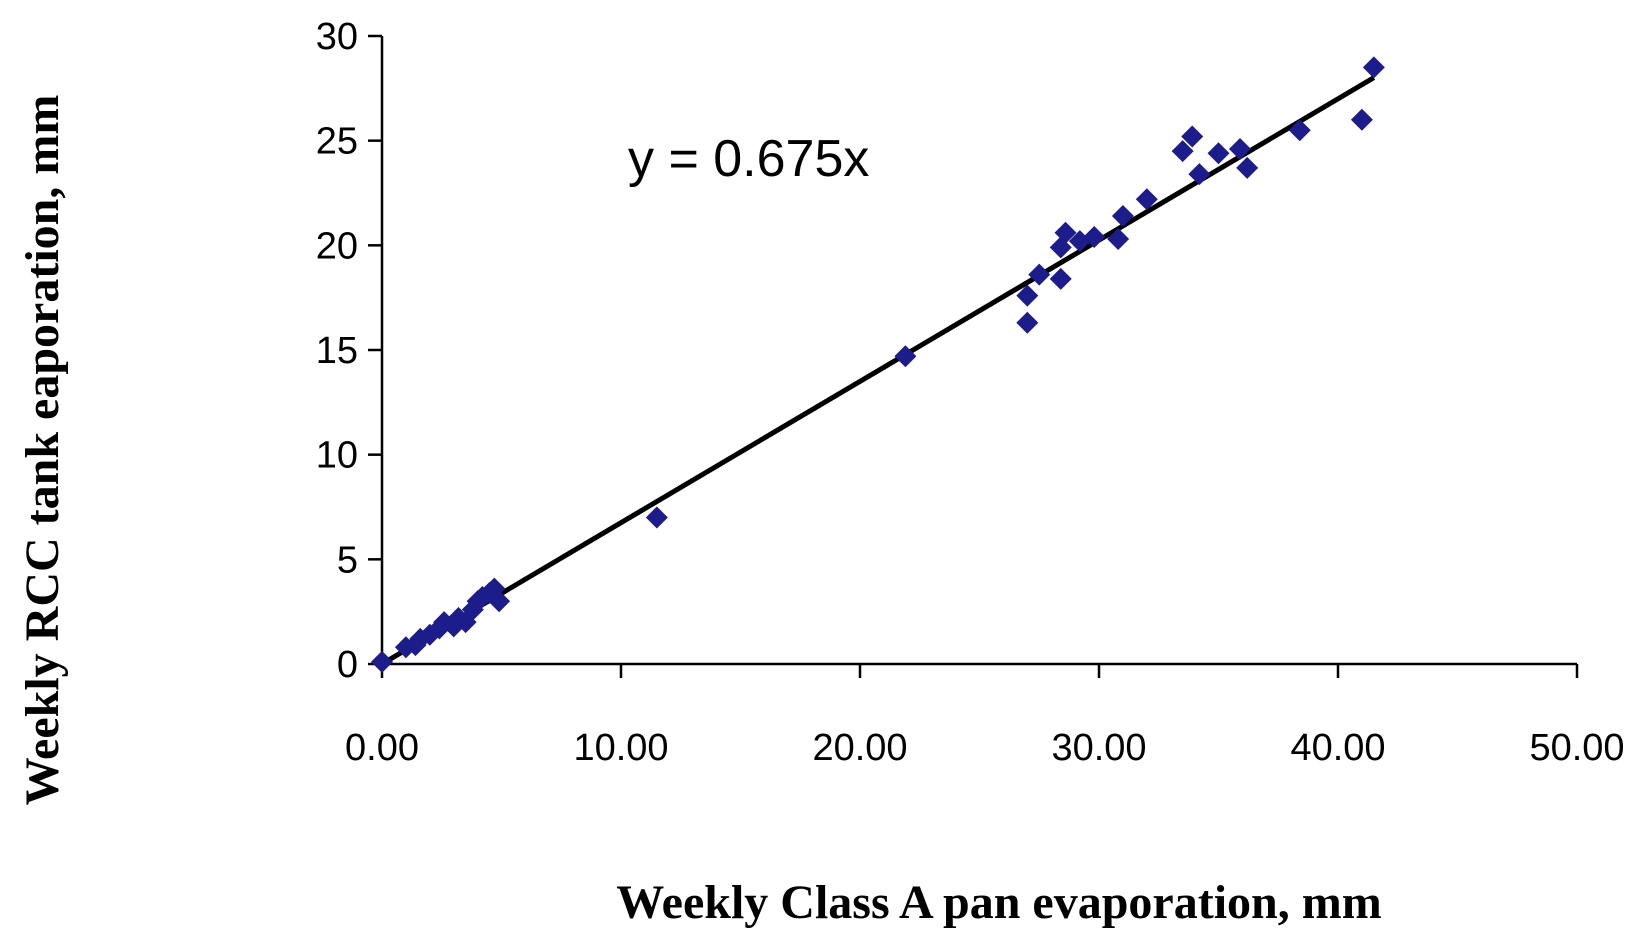  I want to click on y-tick-label: 30, so click(337, 37).